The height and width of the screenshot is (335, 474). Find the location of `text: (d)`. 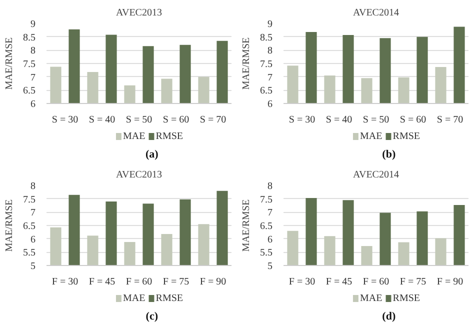

text: (d) is located at coordinates (389, 316).